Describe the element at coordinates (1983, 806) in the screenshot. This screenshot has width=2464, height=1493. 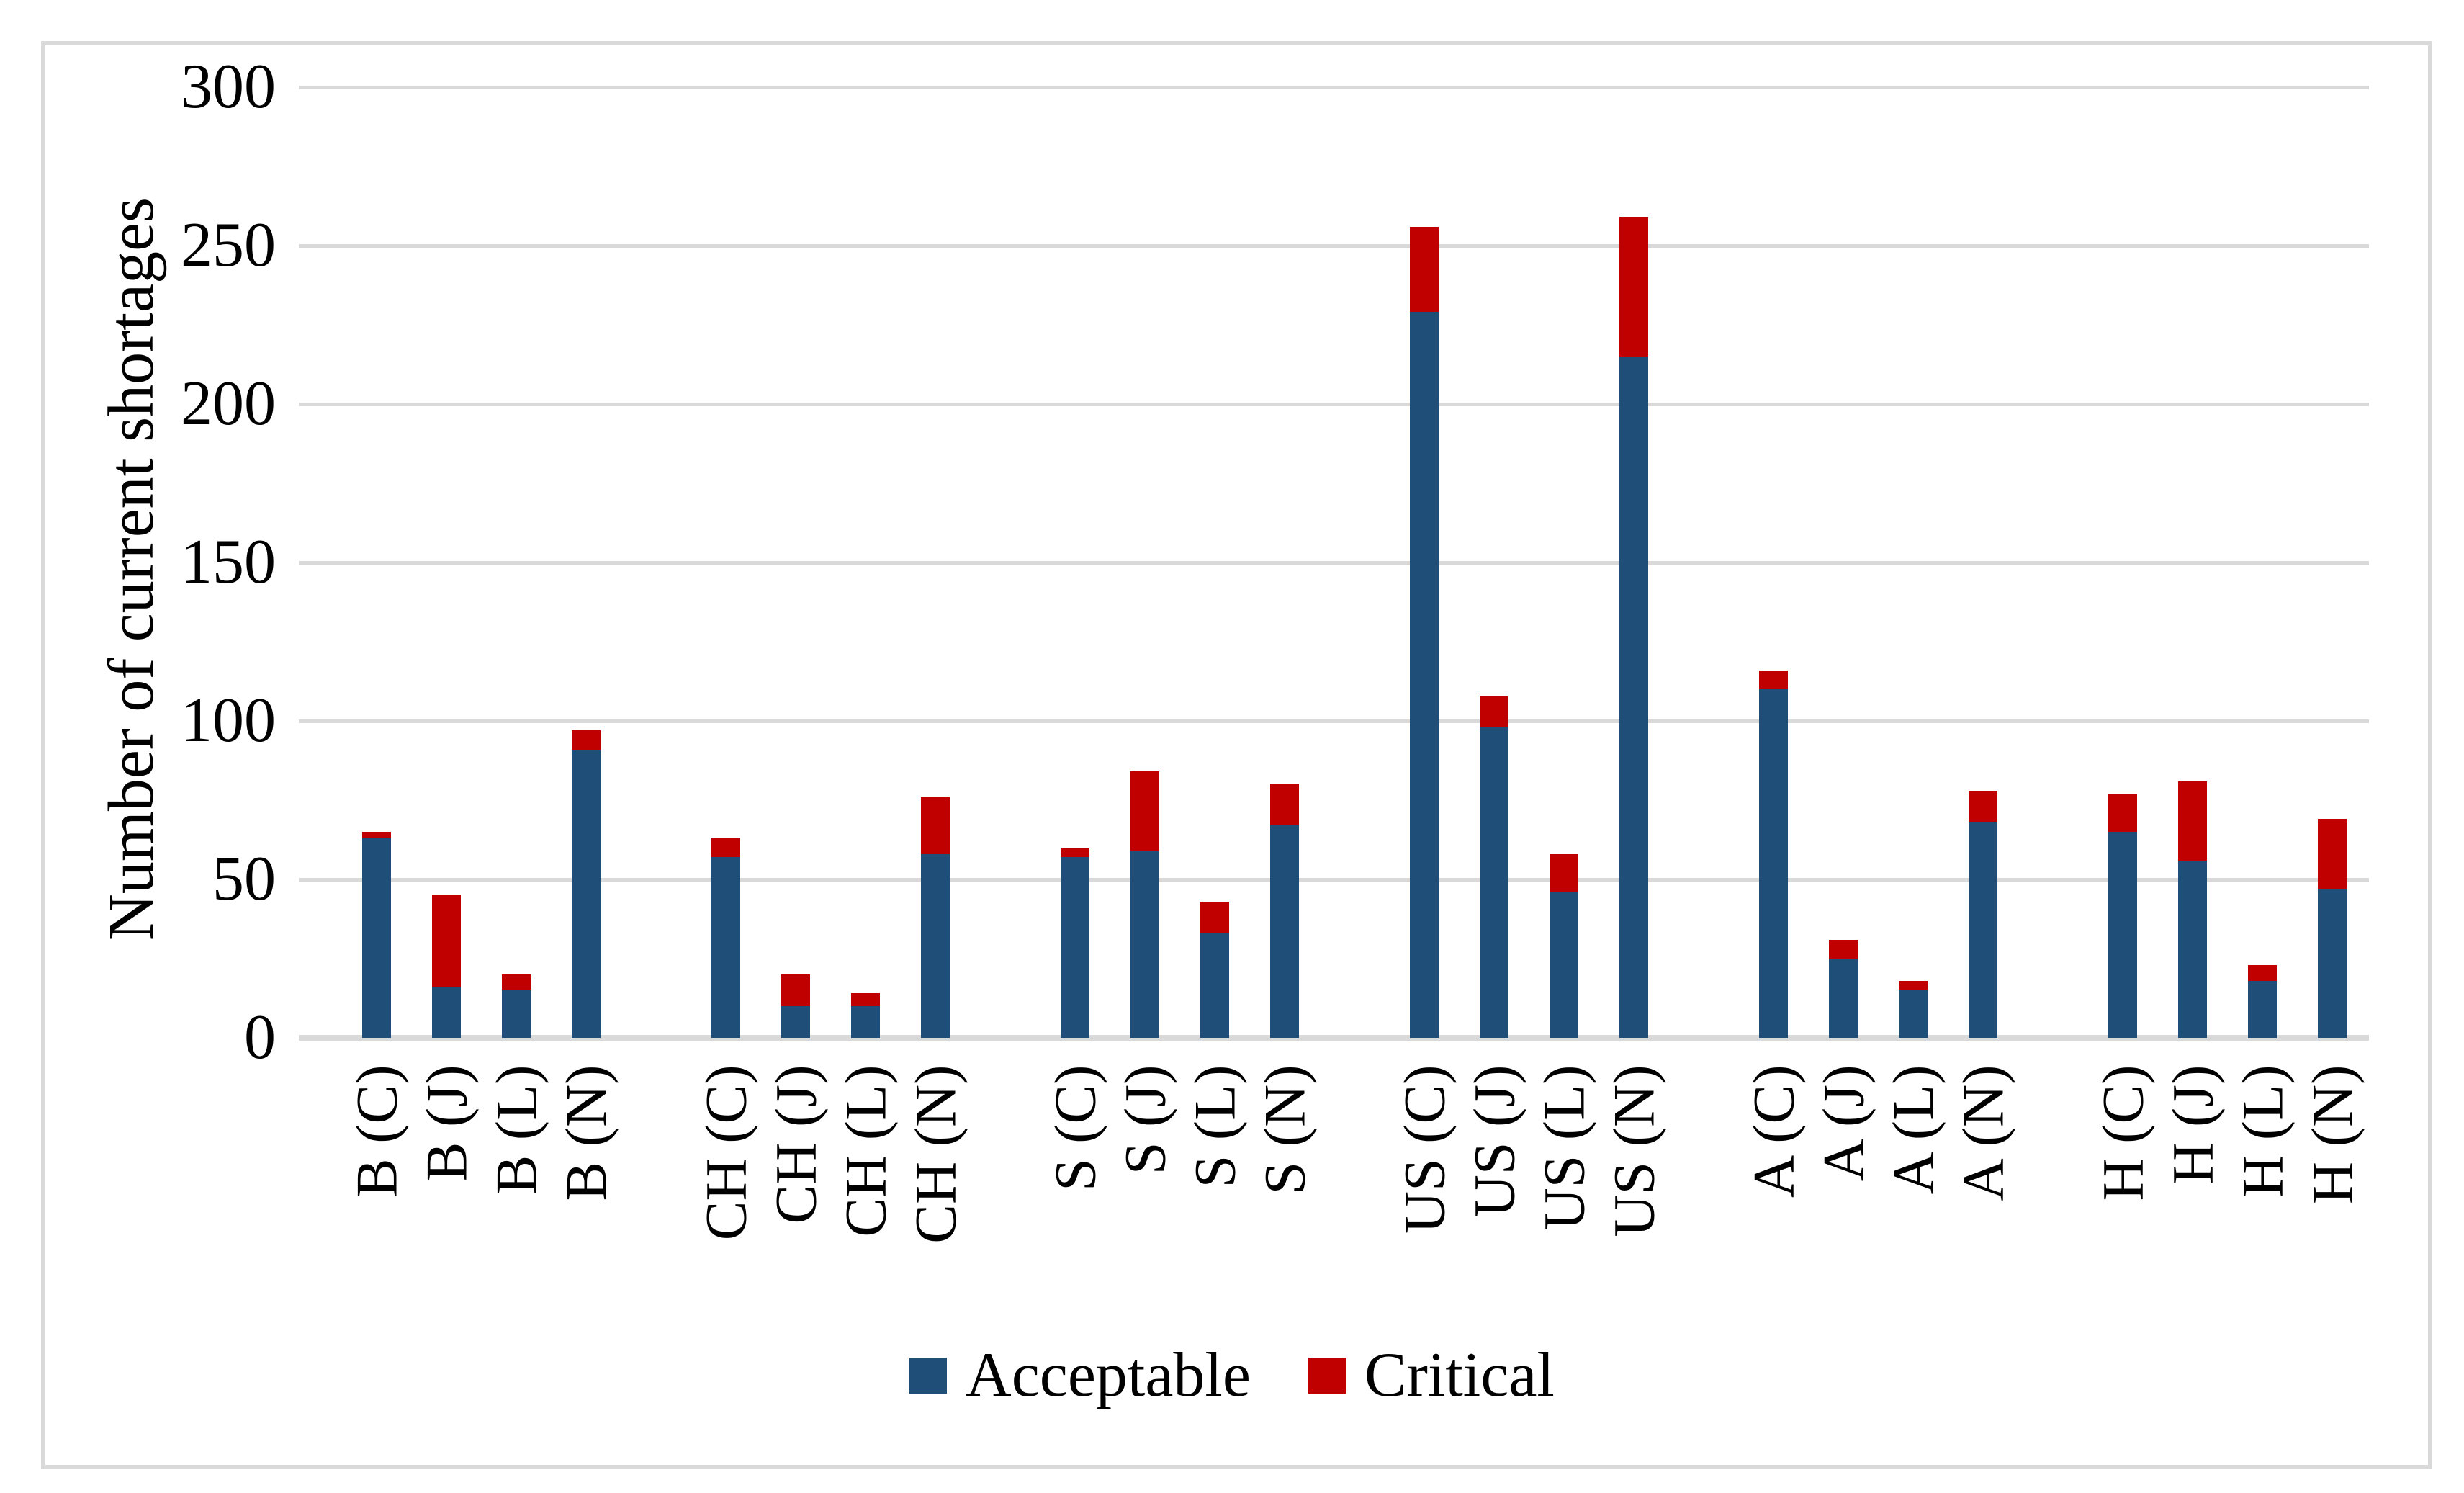
I see `bar-a-n-critical` at that location.